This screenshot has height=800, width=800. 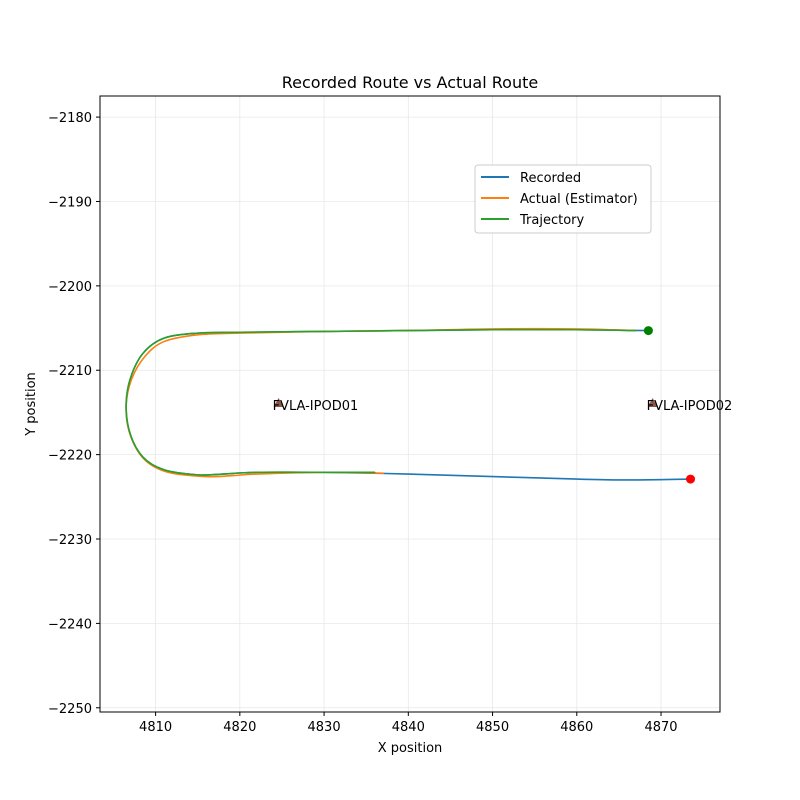 What do you see at coordinates (70, 709) in the screenshot?
I see `y-tick-label: −2250` at bounding box center [70, 709].